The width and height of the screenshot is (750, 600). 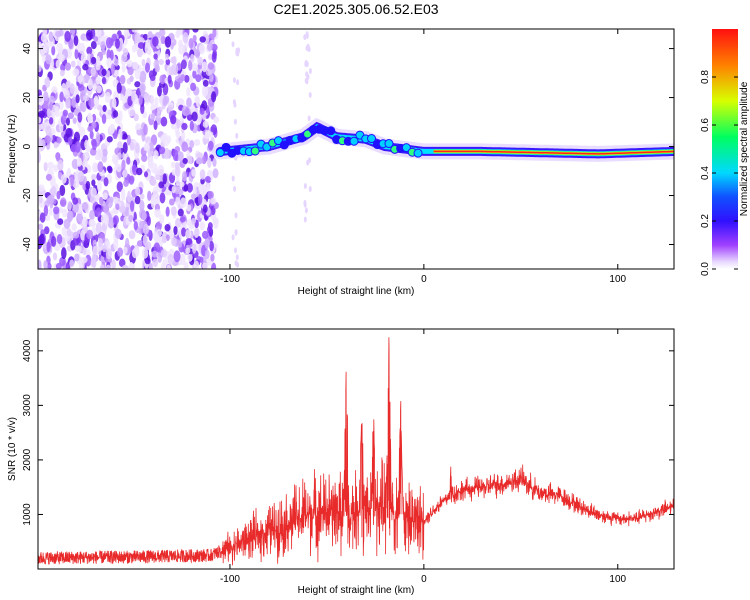 I want to click on y-tick-label: 2000, so click(x=27, y=459).